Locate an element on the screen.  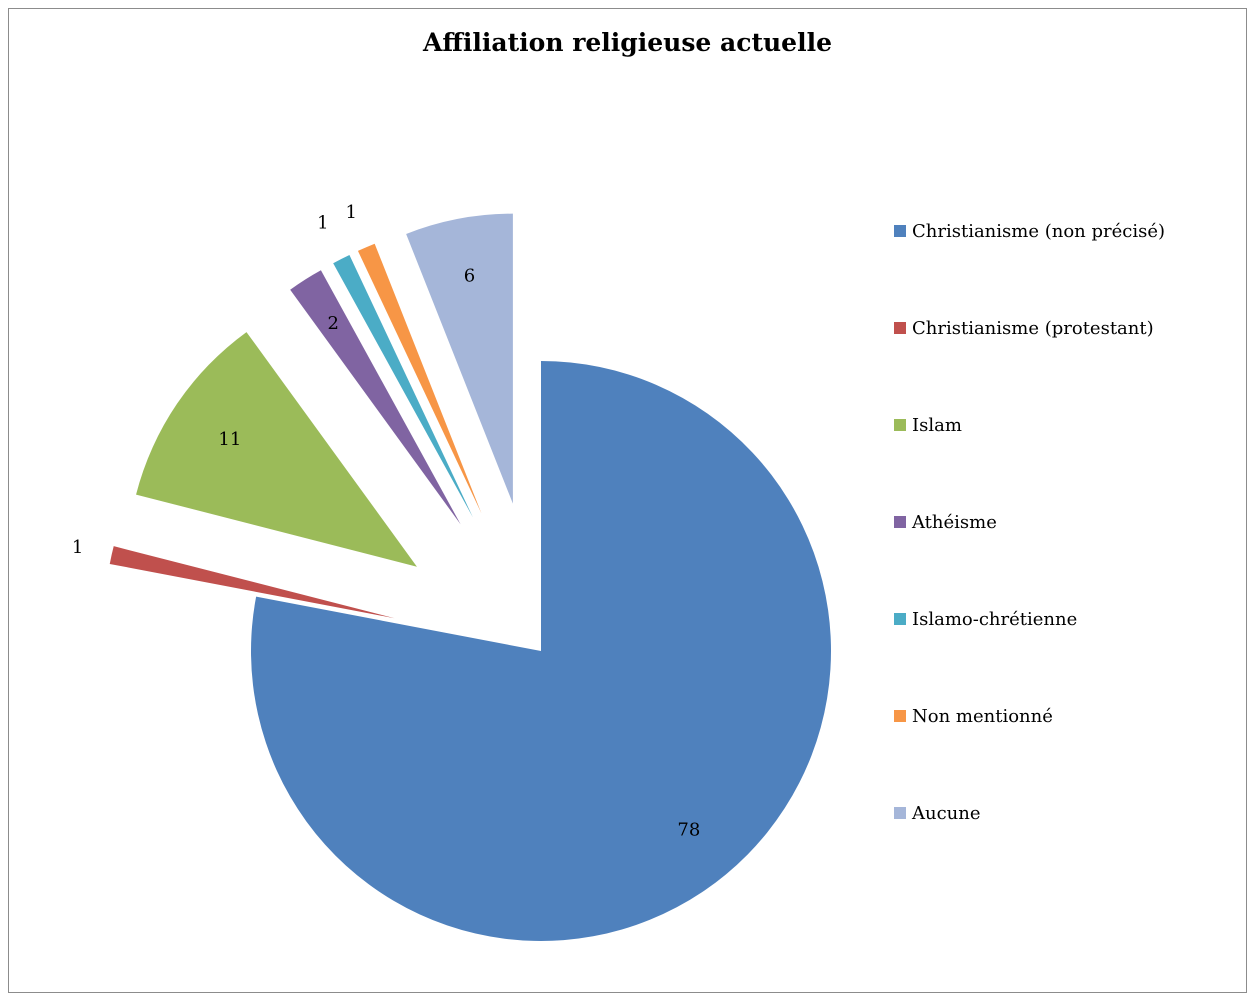
legend-label: Athéisme is located at coordinates (954, 522).